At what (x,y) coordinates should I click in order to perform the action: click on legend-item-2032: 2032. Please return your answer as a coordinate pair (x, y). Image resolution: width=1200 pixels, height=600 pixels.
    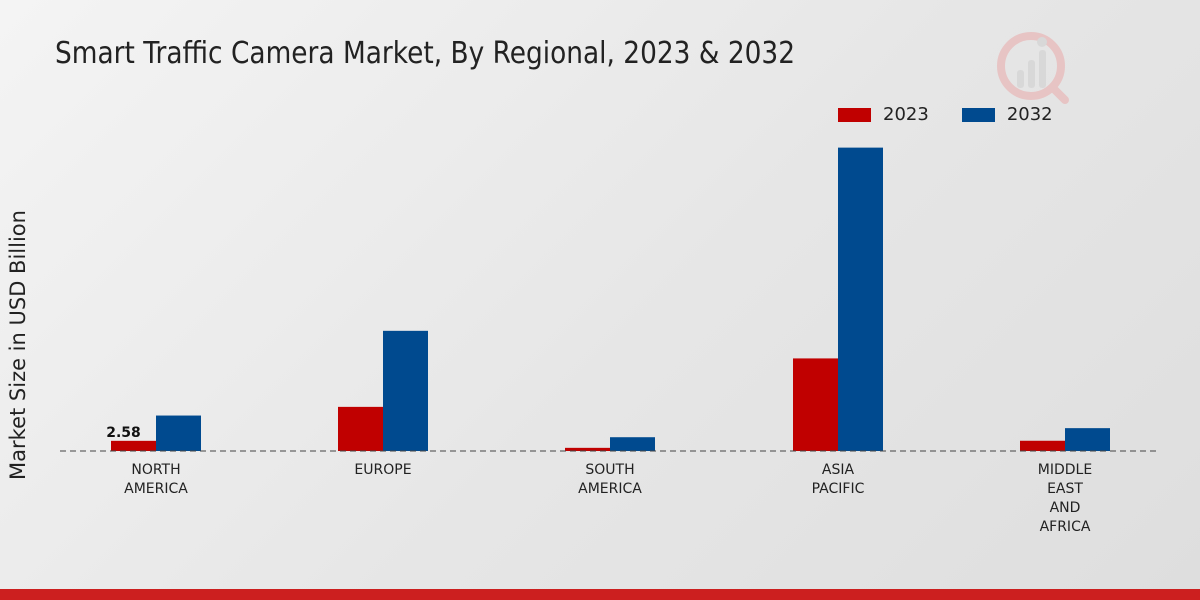
    Looking at the image, I should click on (1007, 114).